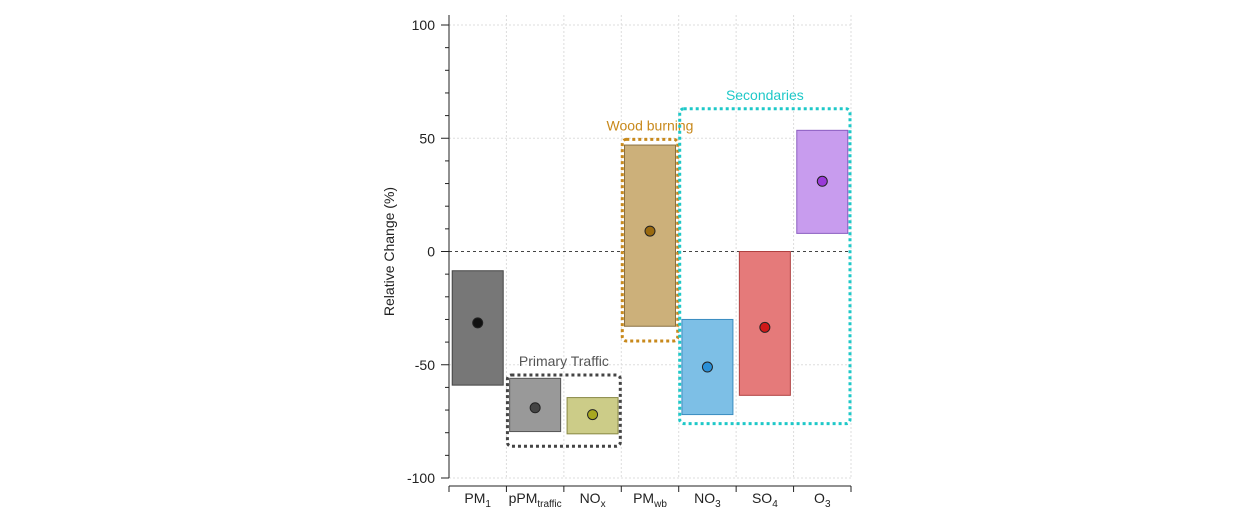  I want to click on y-axis-label: Relative Change (%), so click(389, 251).